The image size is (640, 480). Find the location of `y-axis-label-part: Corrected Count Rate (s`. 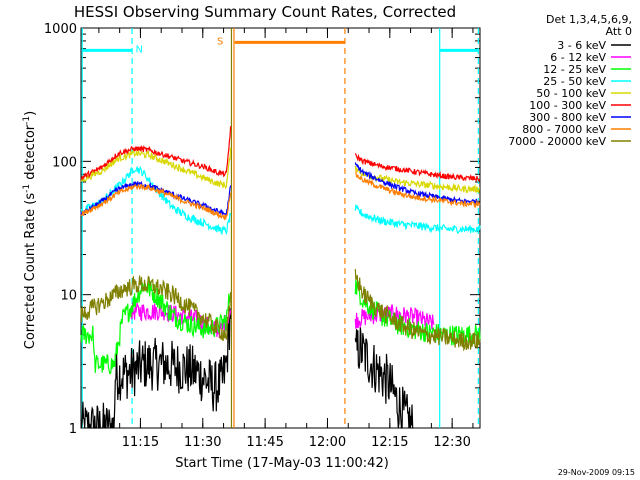

y-axis-label-part: Corrected Count Rate (s is located at coordinates (30, 271).